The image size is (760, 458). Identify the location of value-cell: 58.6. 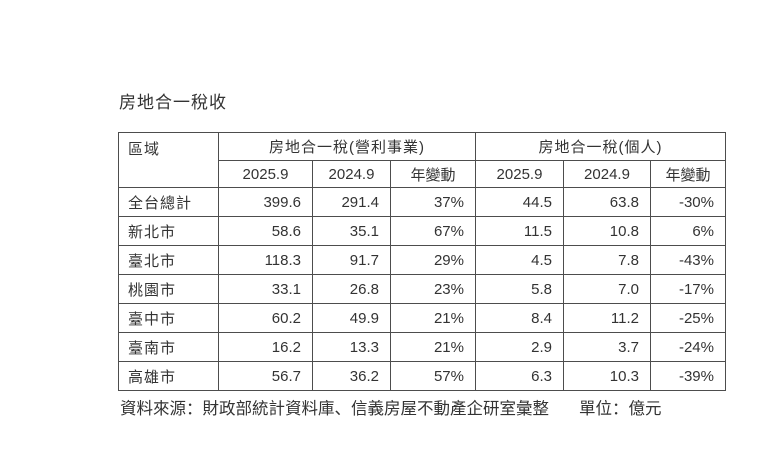
(265, 231).